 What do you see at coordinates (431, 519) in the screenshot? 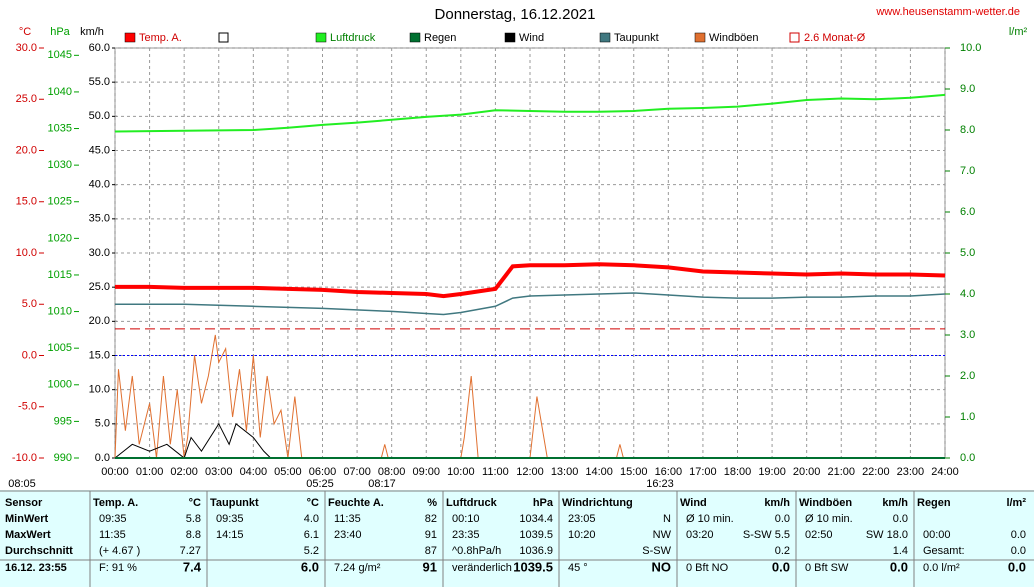
I see `table-cell: 82` at bounding box center [431, 519].